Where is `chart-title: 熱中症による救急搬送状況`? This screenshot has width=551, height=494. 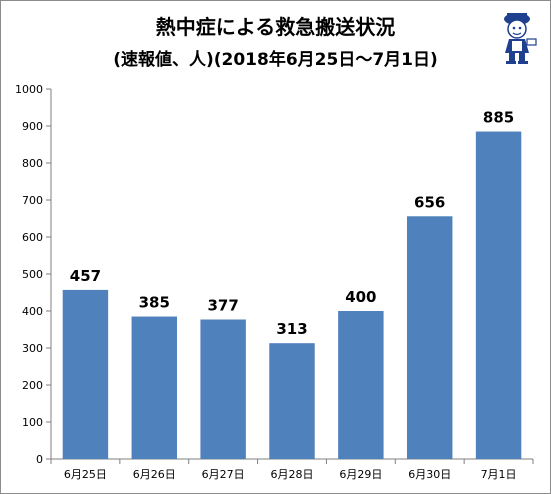
chart-title: 熱中症による救急搬送状況 is located at coordinates (275, 27).